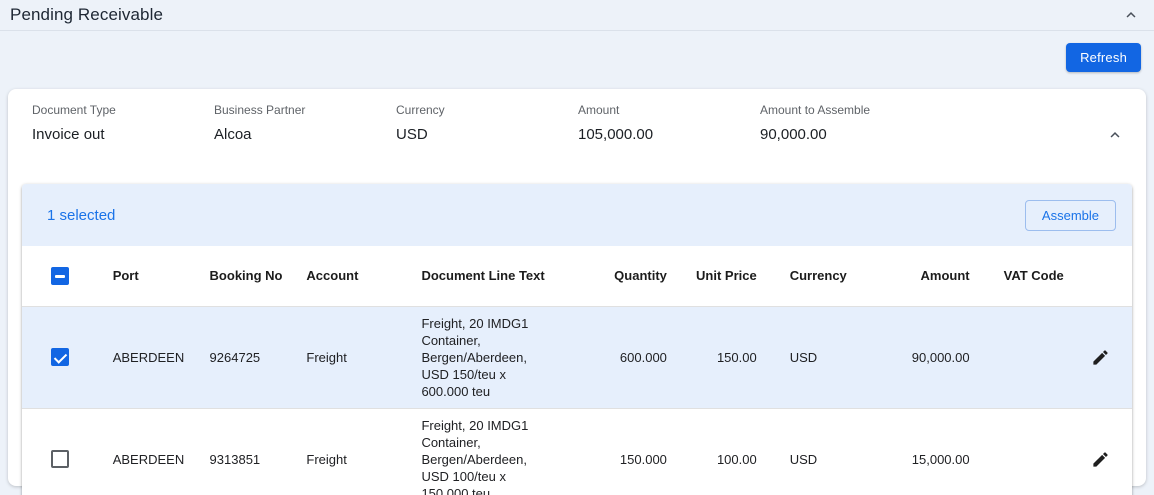 The width and height of the screenshot is (1154, 495). I want to click on quantity-cell: 600.000, so click(643, 357).